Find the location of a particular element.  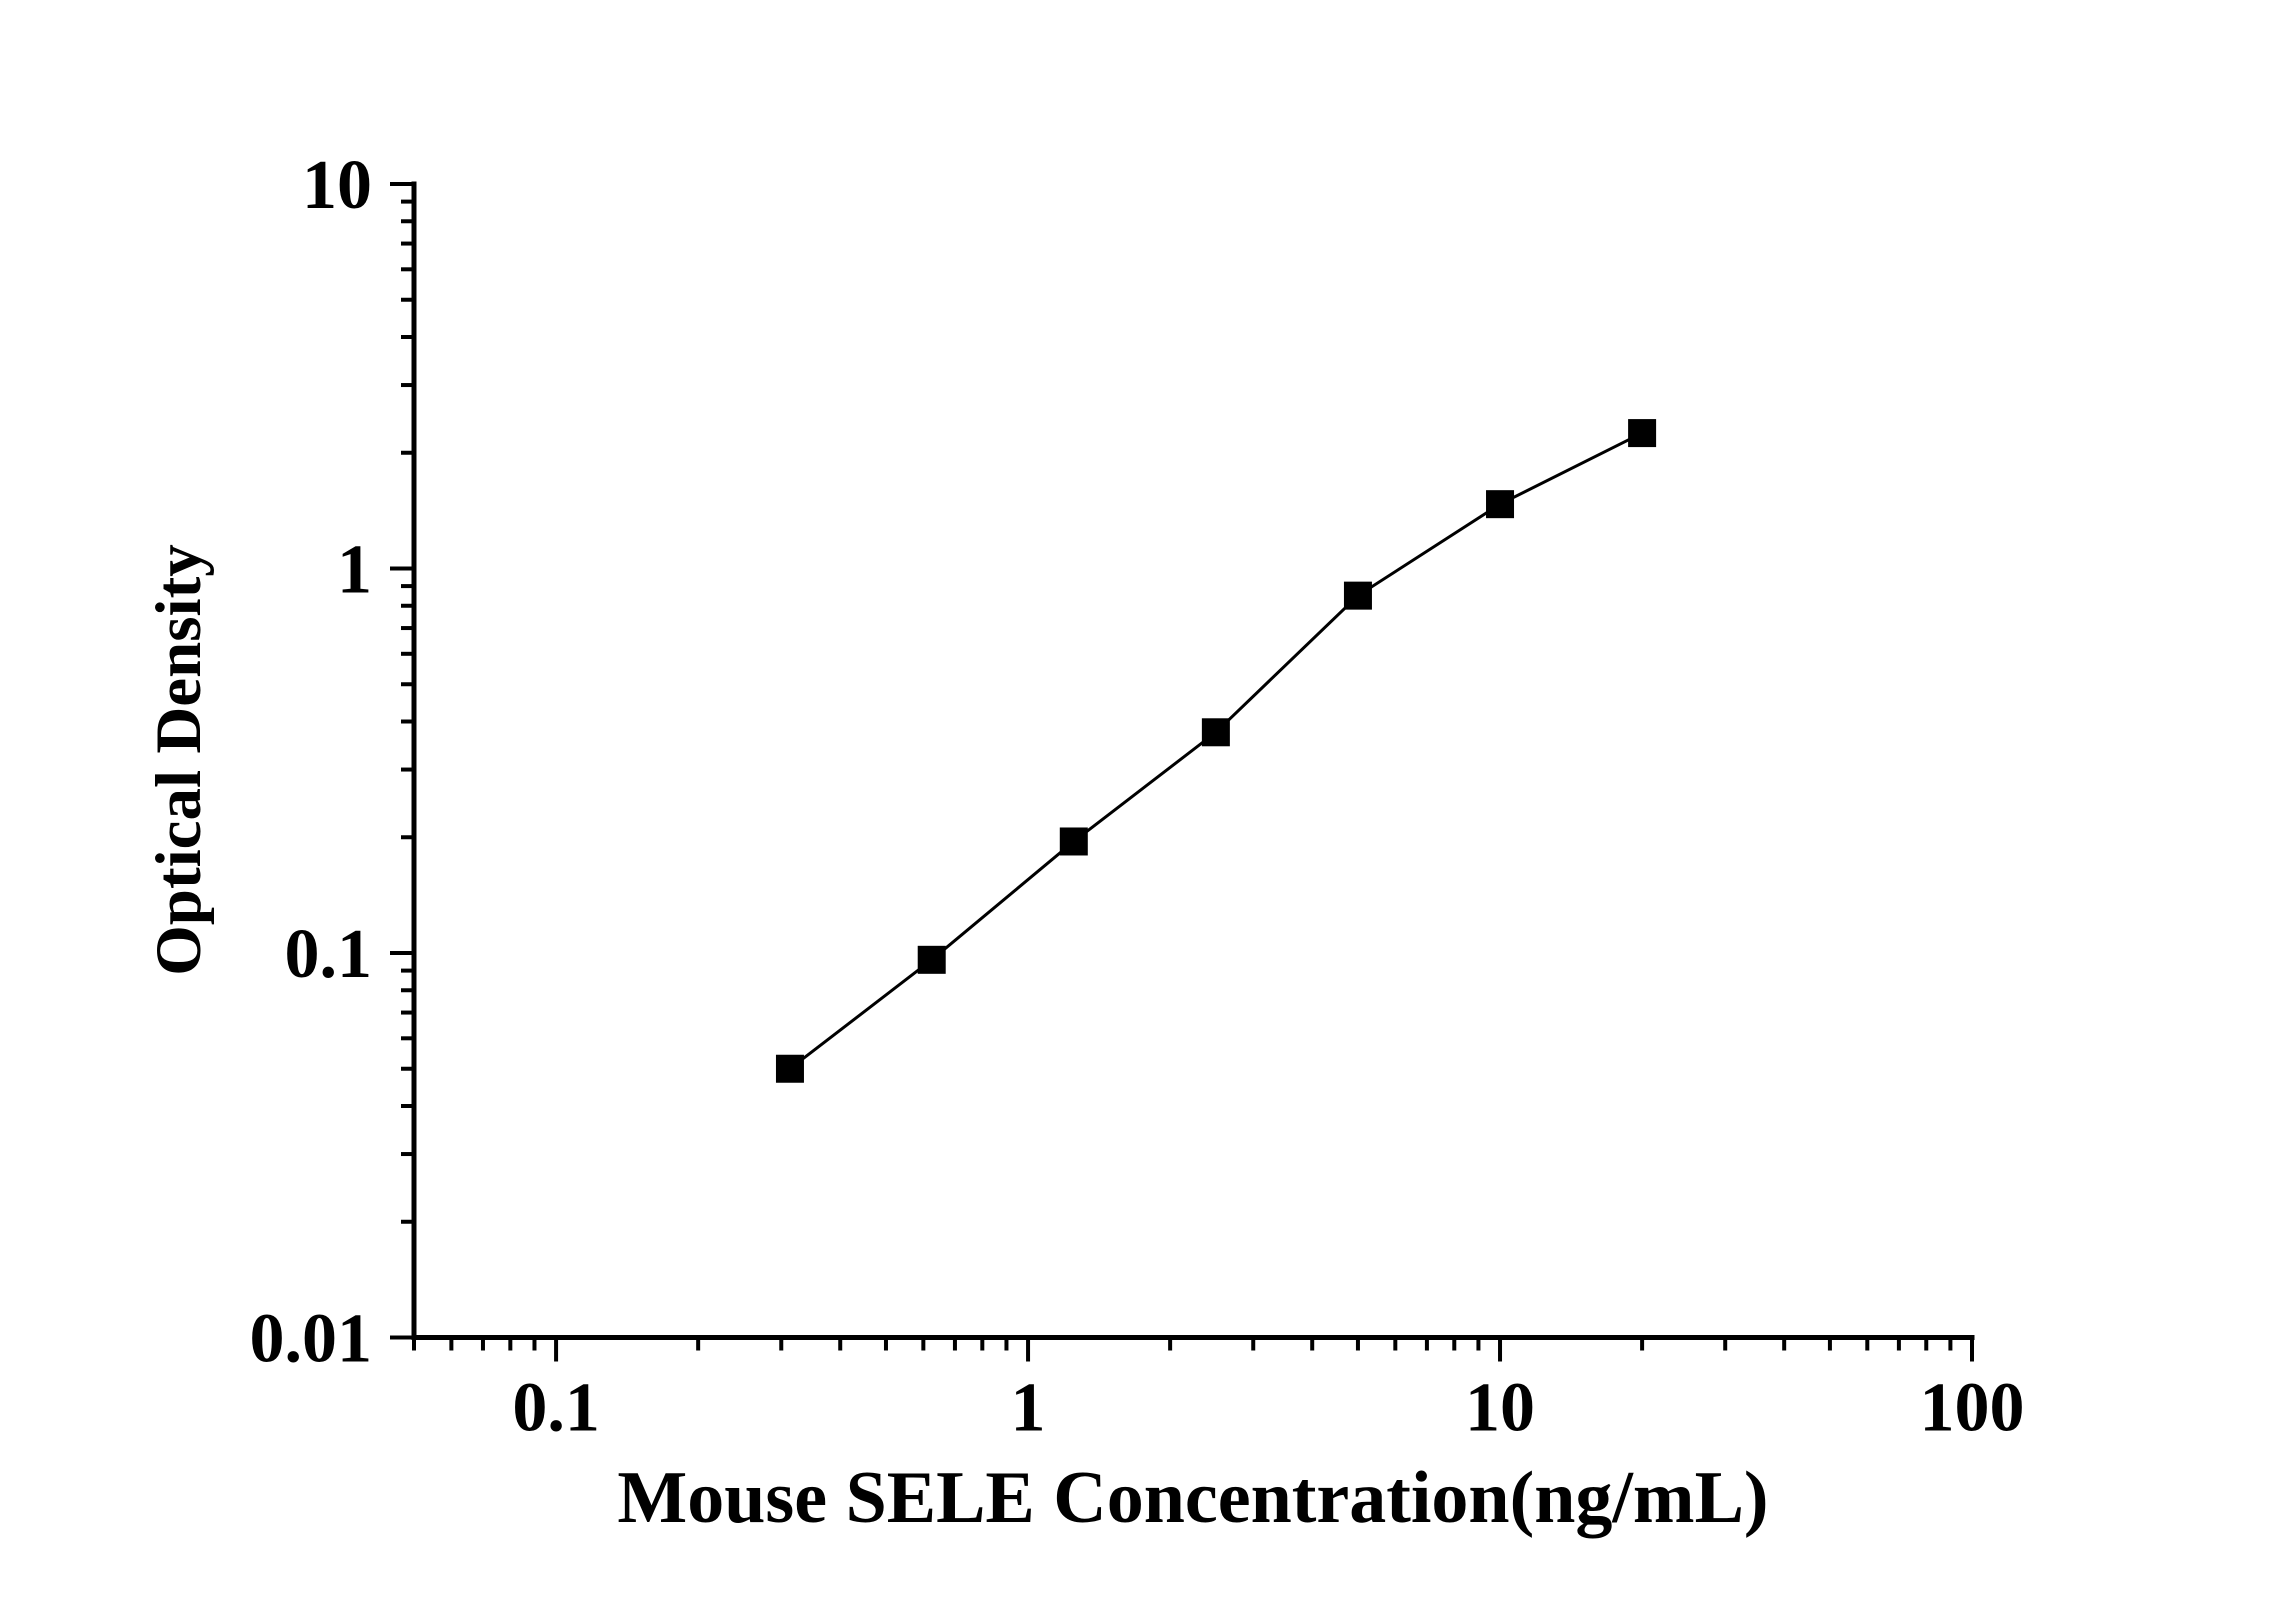

x-tick-label: 1 is located at coordinates (1028, 1408).